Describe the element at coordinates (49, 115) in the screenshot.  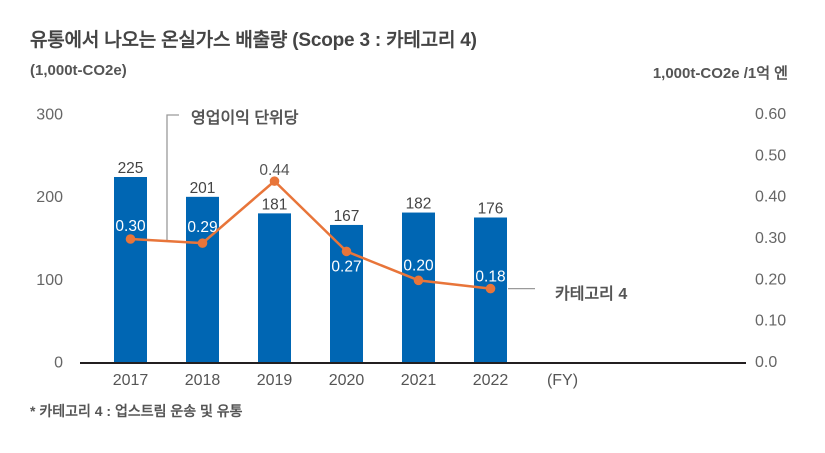
I see `left-y-tick-label: 300` at that location.